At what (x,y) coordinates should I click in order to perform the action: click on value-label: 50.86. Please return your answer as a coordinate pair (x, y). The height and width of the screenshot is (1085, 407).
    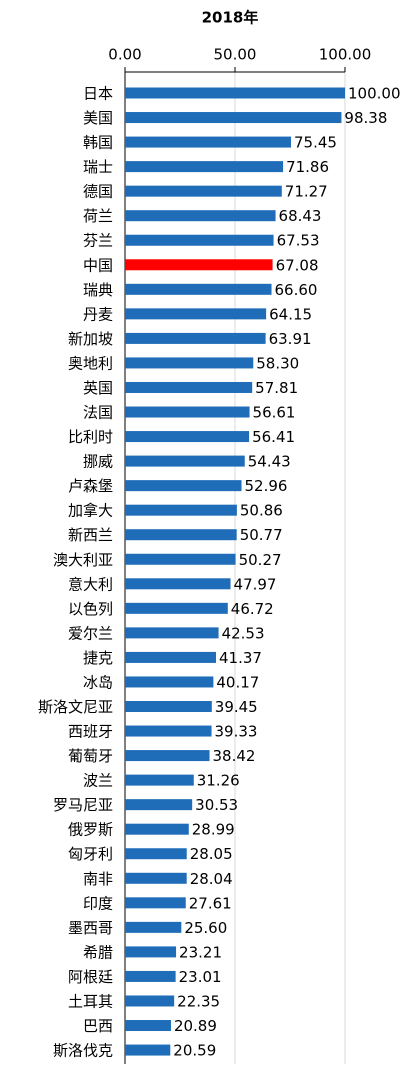
    Looking at the image, I should click on (261, 511).